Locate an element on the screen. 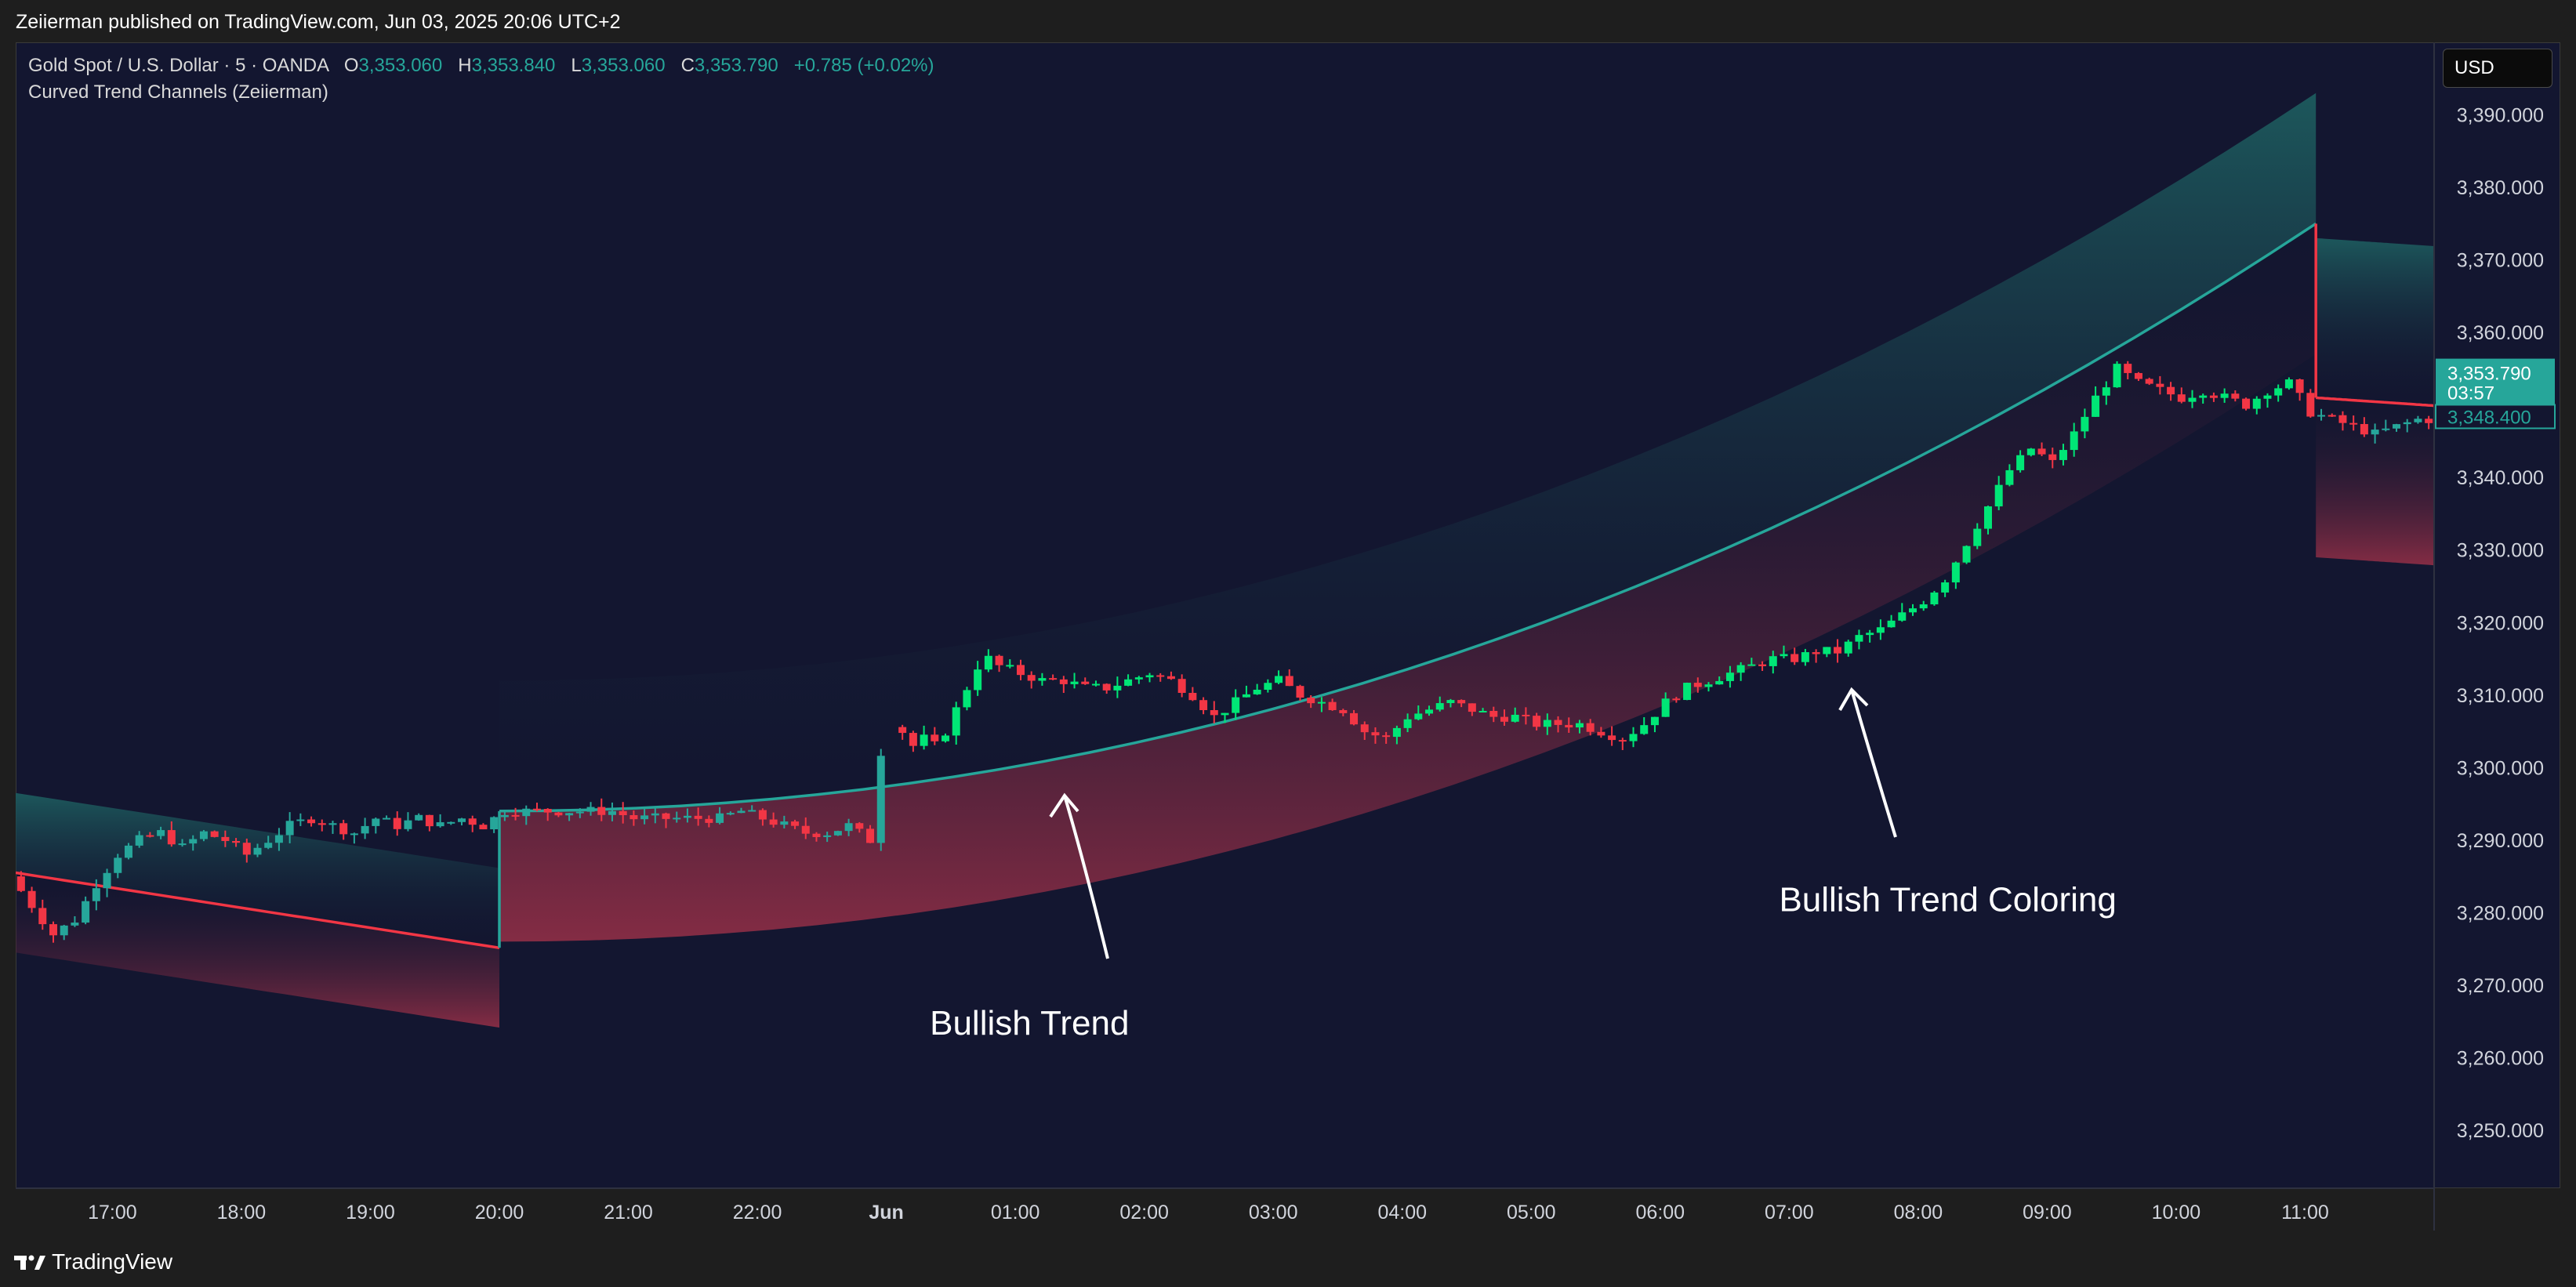  x-tick-label: 08:00 is located at coordinates (1919, 1213).